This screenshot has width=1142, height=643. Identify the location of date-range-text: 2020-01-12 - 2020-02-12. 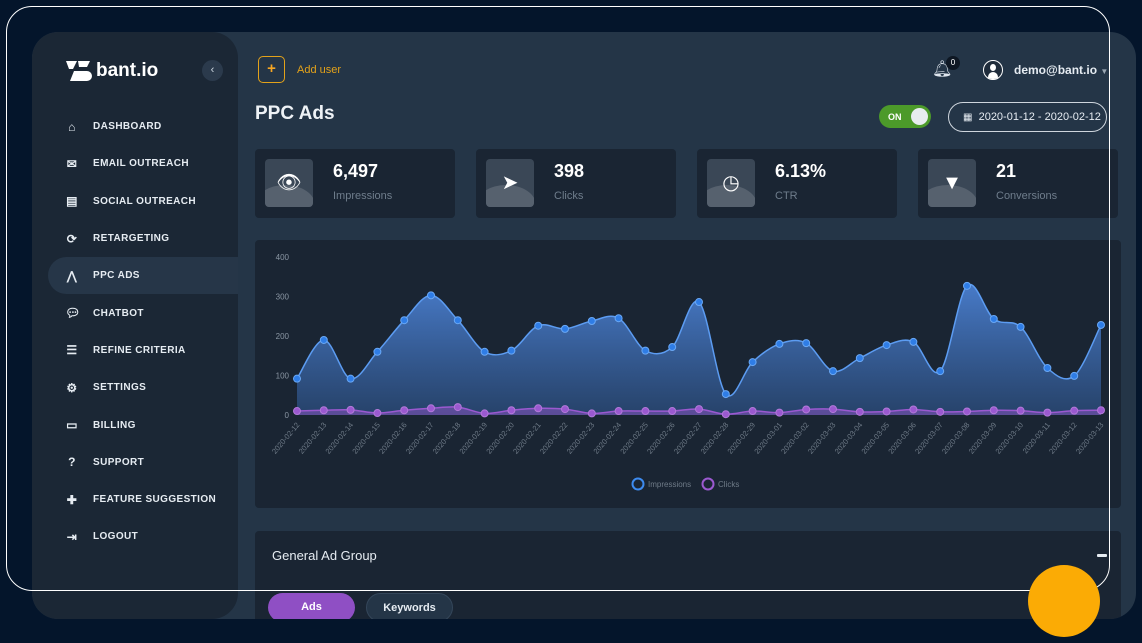
(1039, 117).